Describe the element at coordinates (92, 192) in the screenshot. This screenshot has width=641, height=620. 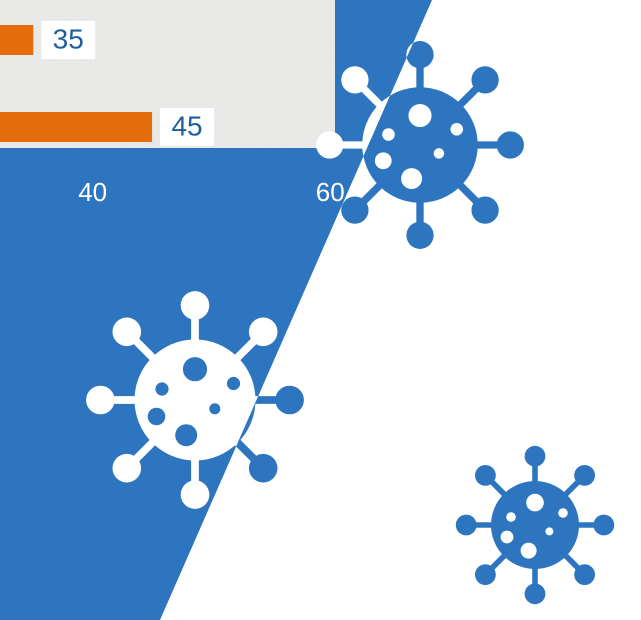
I see `x-tick-label: 40` at that location.